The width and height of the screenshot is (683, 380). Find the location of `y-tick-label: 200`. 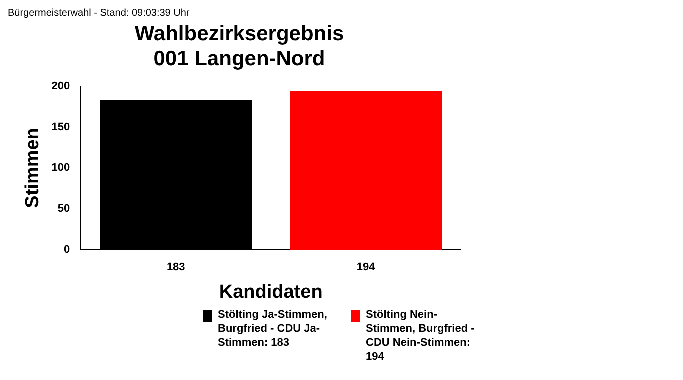

y-tick-label: 200 is located at coordinates (61, 86).